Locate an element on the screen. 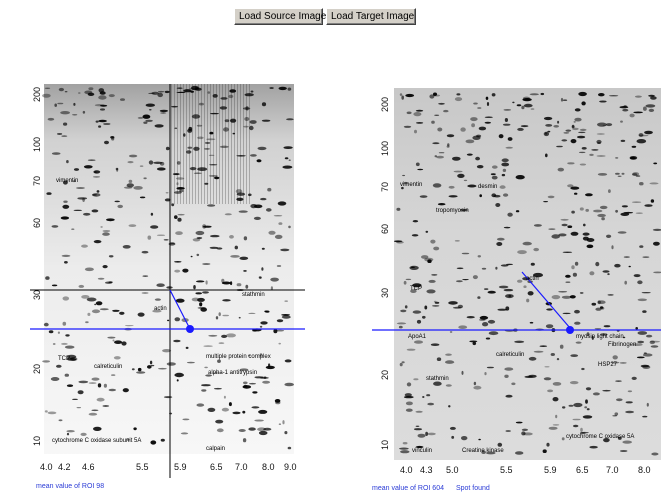  selected-spot-marker is located at coordinates (190, 329).